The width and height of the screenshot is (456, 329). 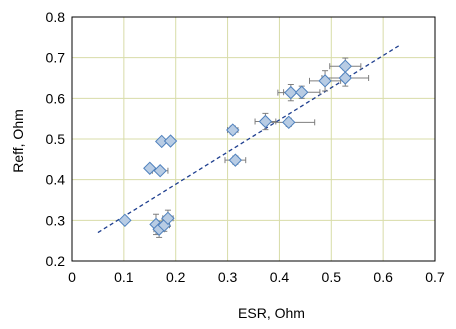 I want to click on y-tick-label: 0.8, so click(x=56, y=17).